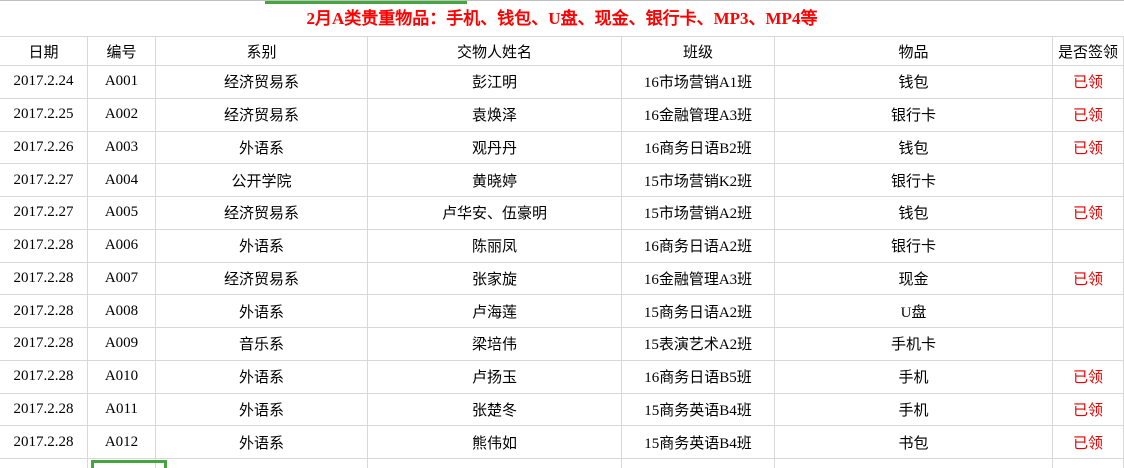 Image resolution: width=1124 pixels, height=468 pixels. What do you see at coordinates (914, 442) in the screenshot?
I see `cell-item: 书包` at bounding box center [914, 442].